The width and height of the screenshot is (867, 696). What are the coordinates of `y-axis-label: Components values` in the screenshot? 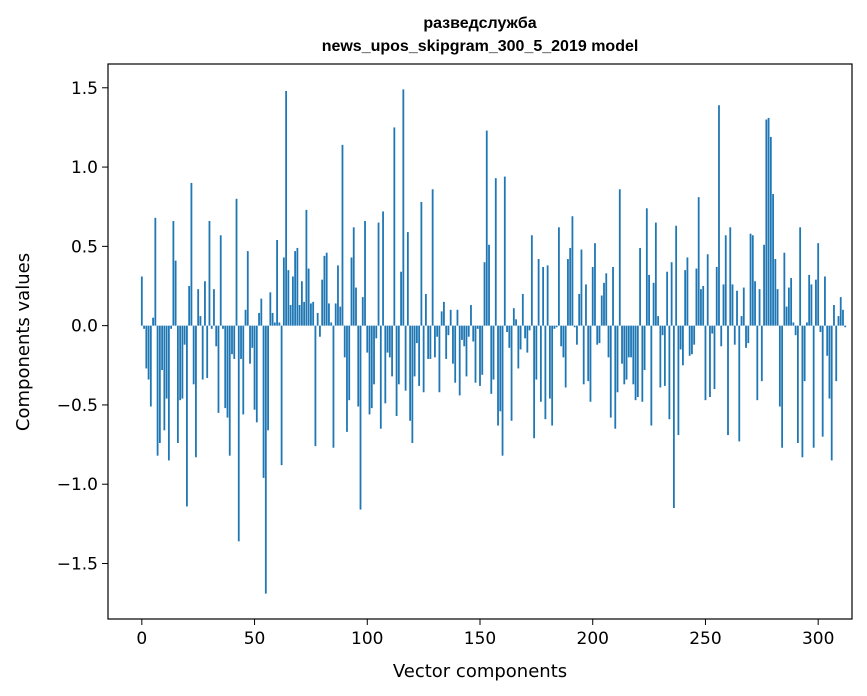 It's located at (23, 342).